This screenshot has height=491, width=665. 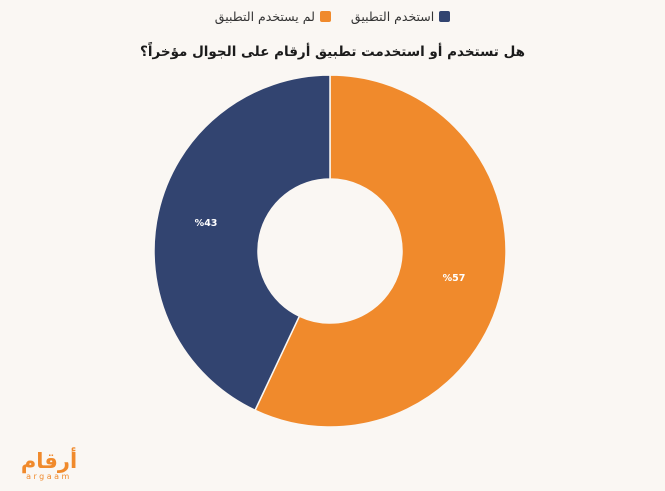 I want to click on legend-item-used: استخدم التطبيق, so click(x=400, y=16).